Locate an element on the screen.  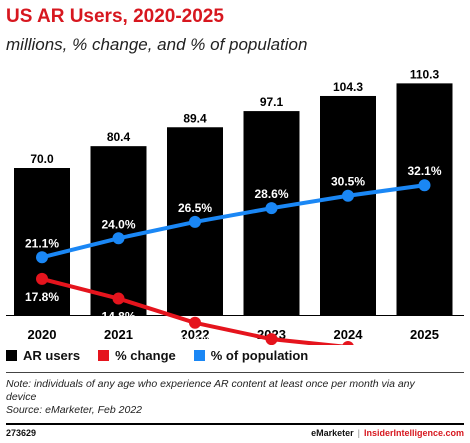
pct-population-point-2022 is located at coordinates (195, 221).